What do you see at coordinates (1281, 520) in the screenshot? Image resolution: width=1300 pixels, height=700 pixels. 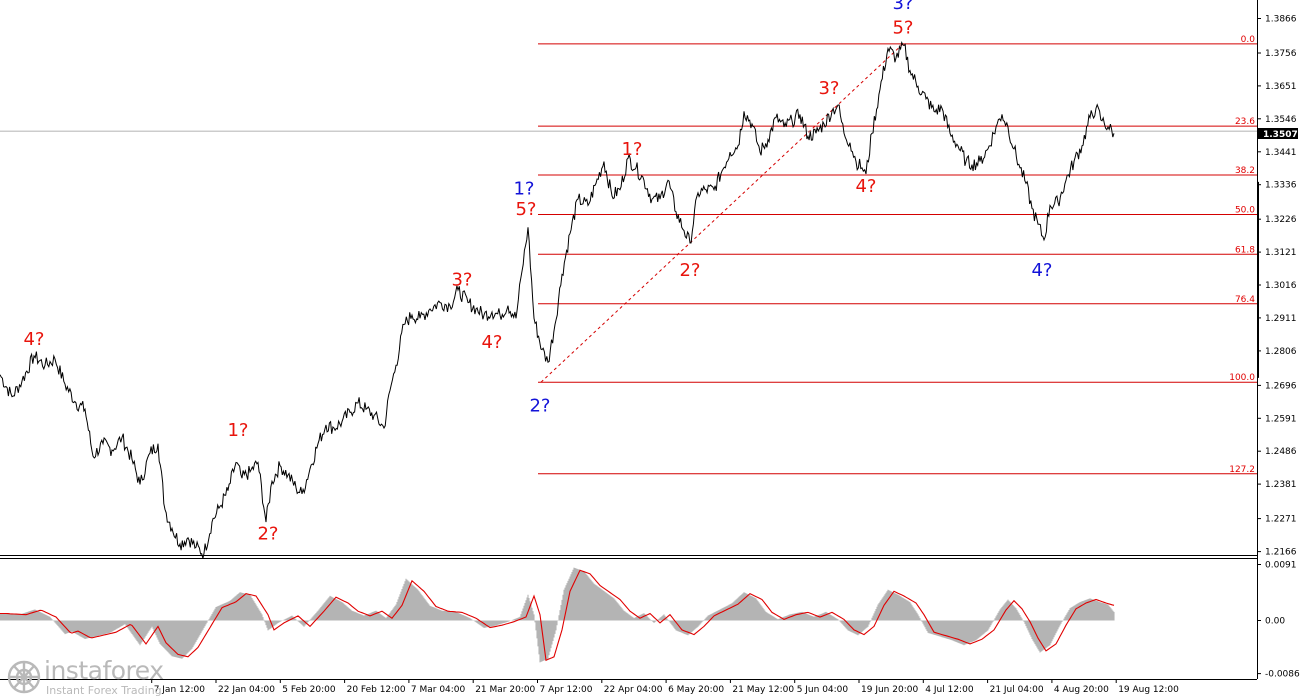 I see `price-axis-label: 1.2271` at bounding box center [1281, 520].